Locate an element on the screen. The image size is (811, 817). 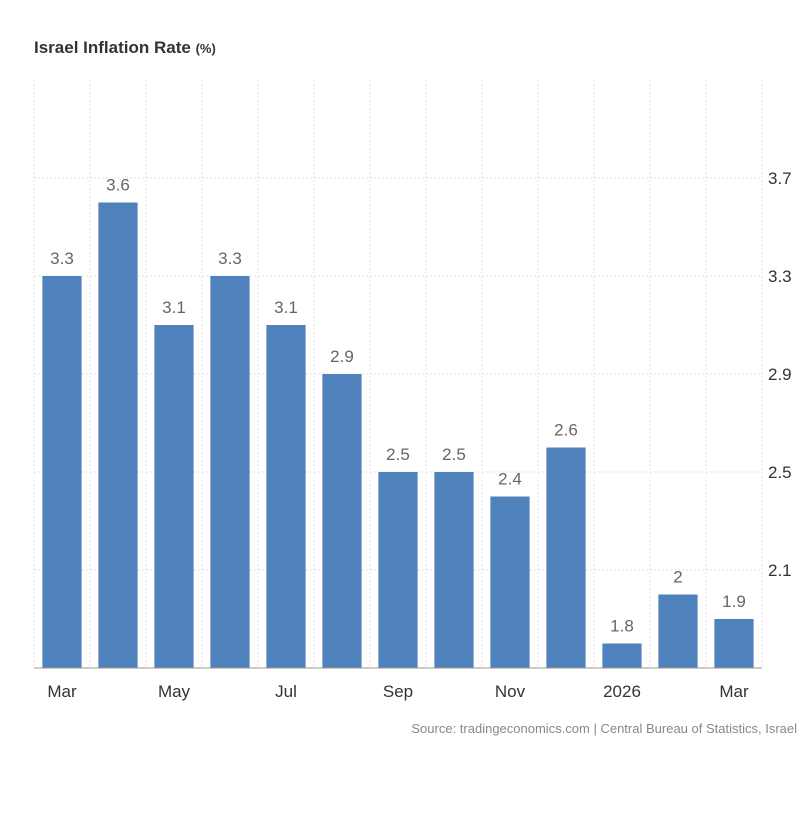
y-tick-label: 2.9 is located at coordinates (780, 374).